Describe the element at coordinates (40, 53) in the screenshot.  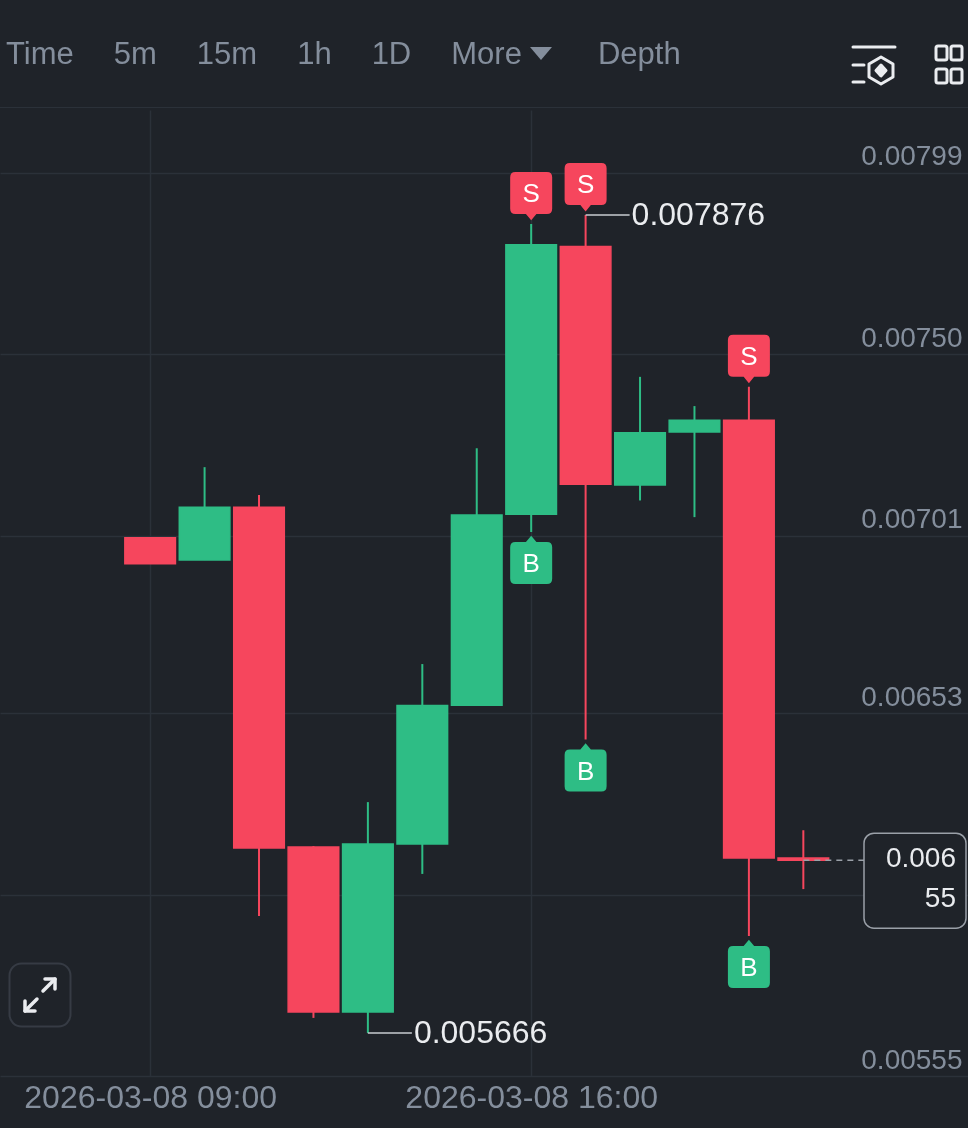
I see `text: Time` at that location.